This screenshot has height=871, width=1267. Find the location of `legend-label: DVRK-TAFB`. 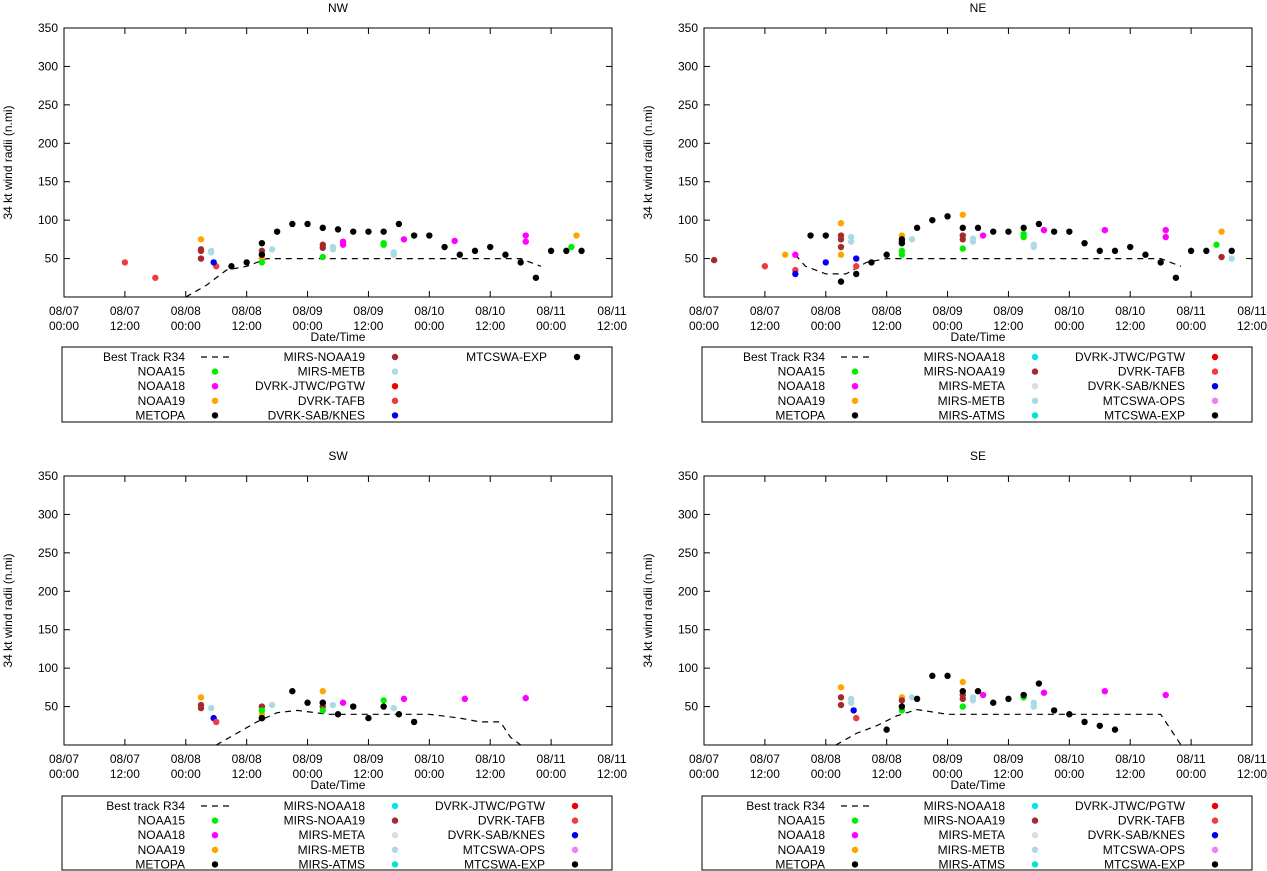

legend-label: DVRK-TAFB is located at coordinates (331, 401).